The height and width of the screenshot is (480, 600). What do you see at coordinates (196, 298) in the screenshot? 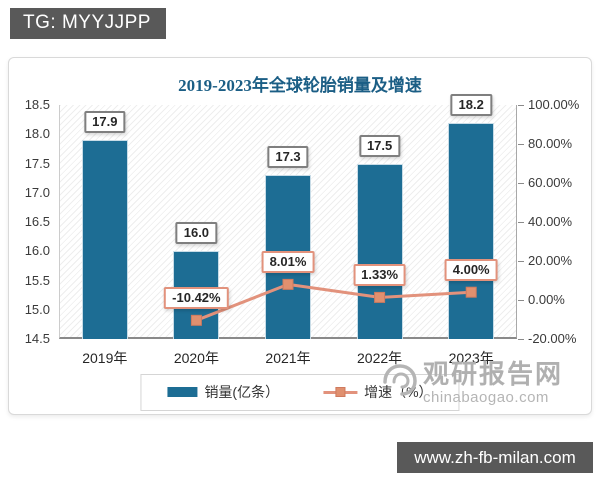
I see `growth-value-label: -10.42%` at bounding box center [196, 298].